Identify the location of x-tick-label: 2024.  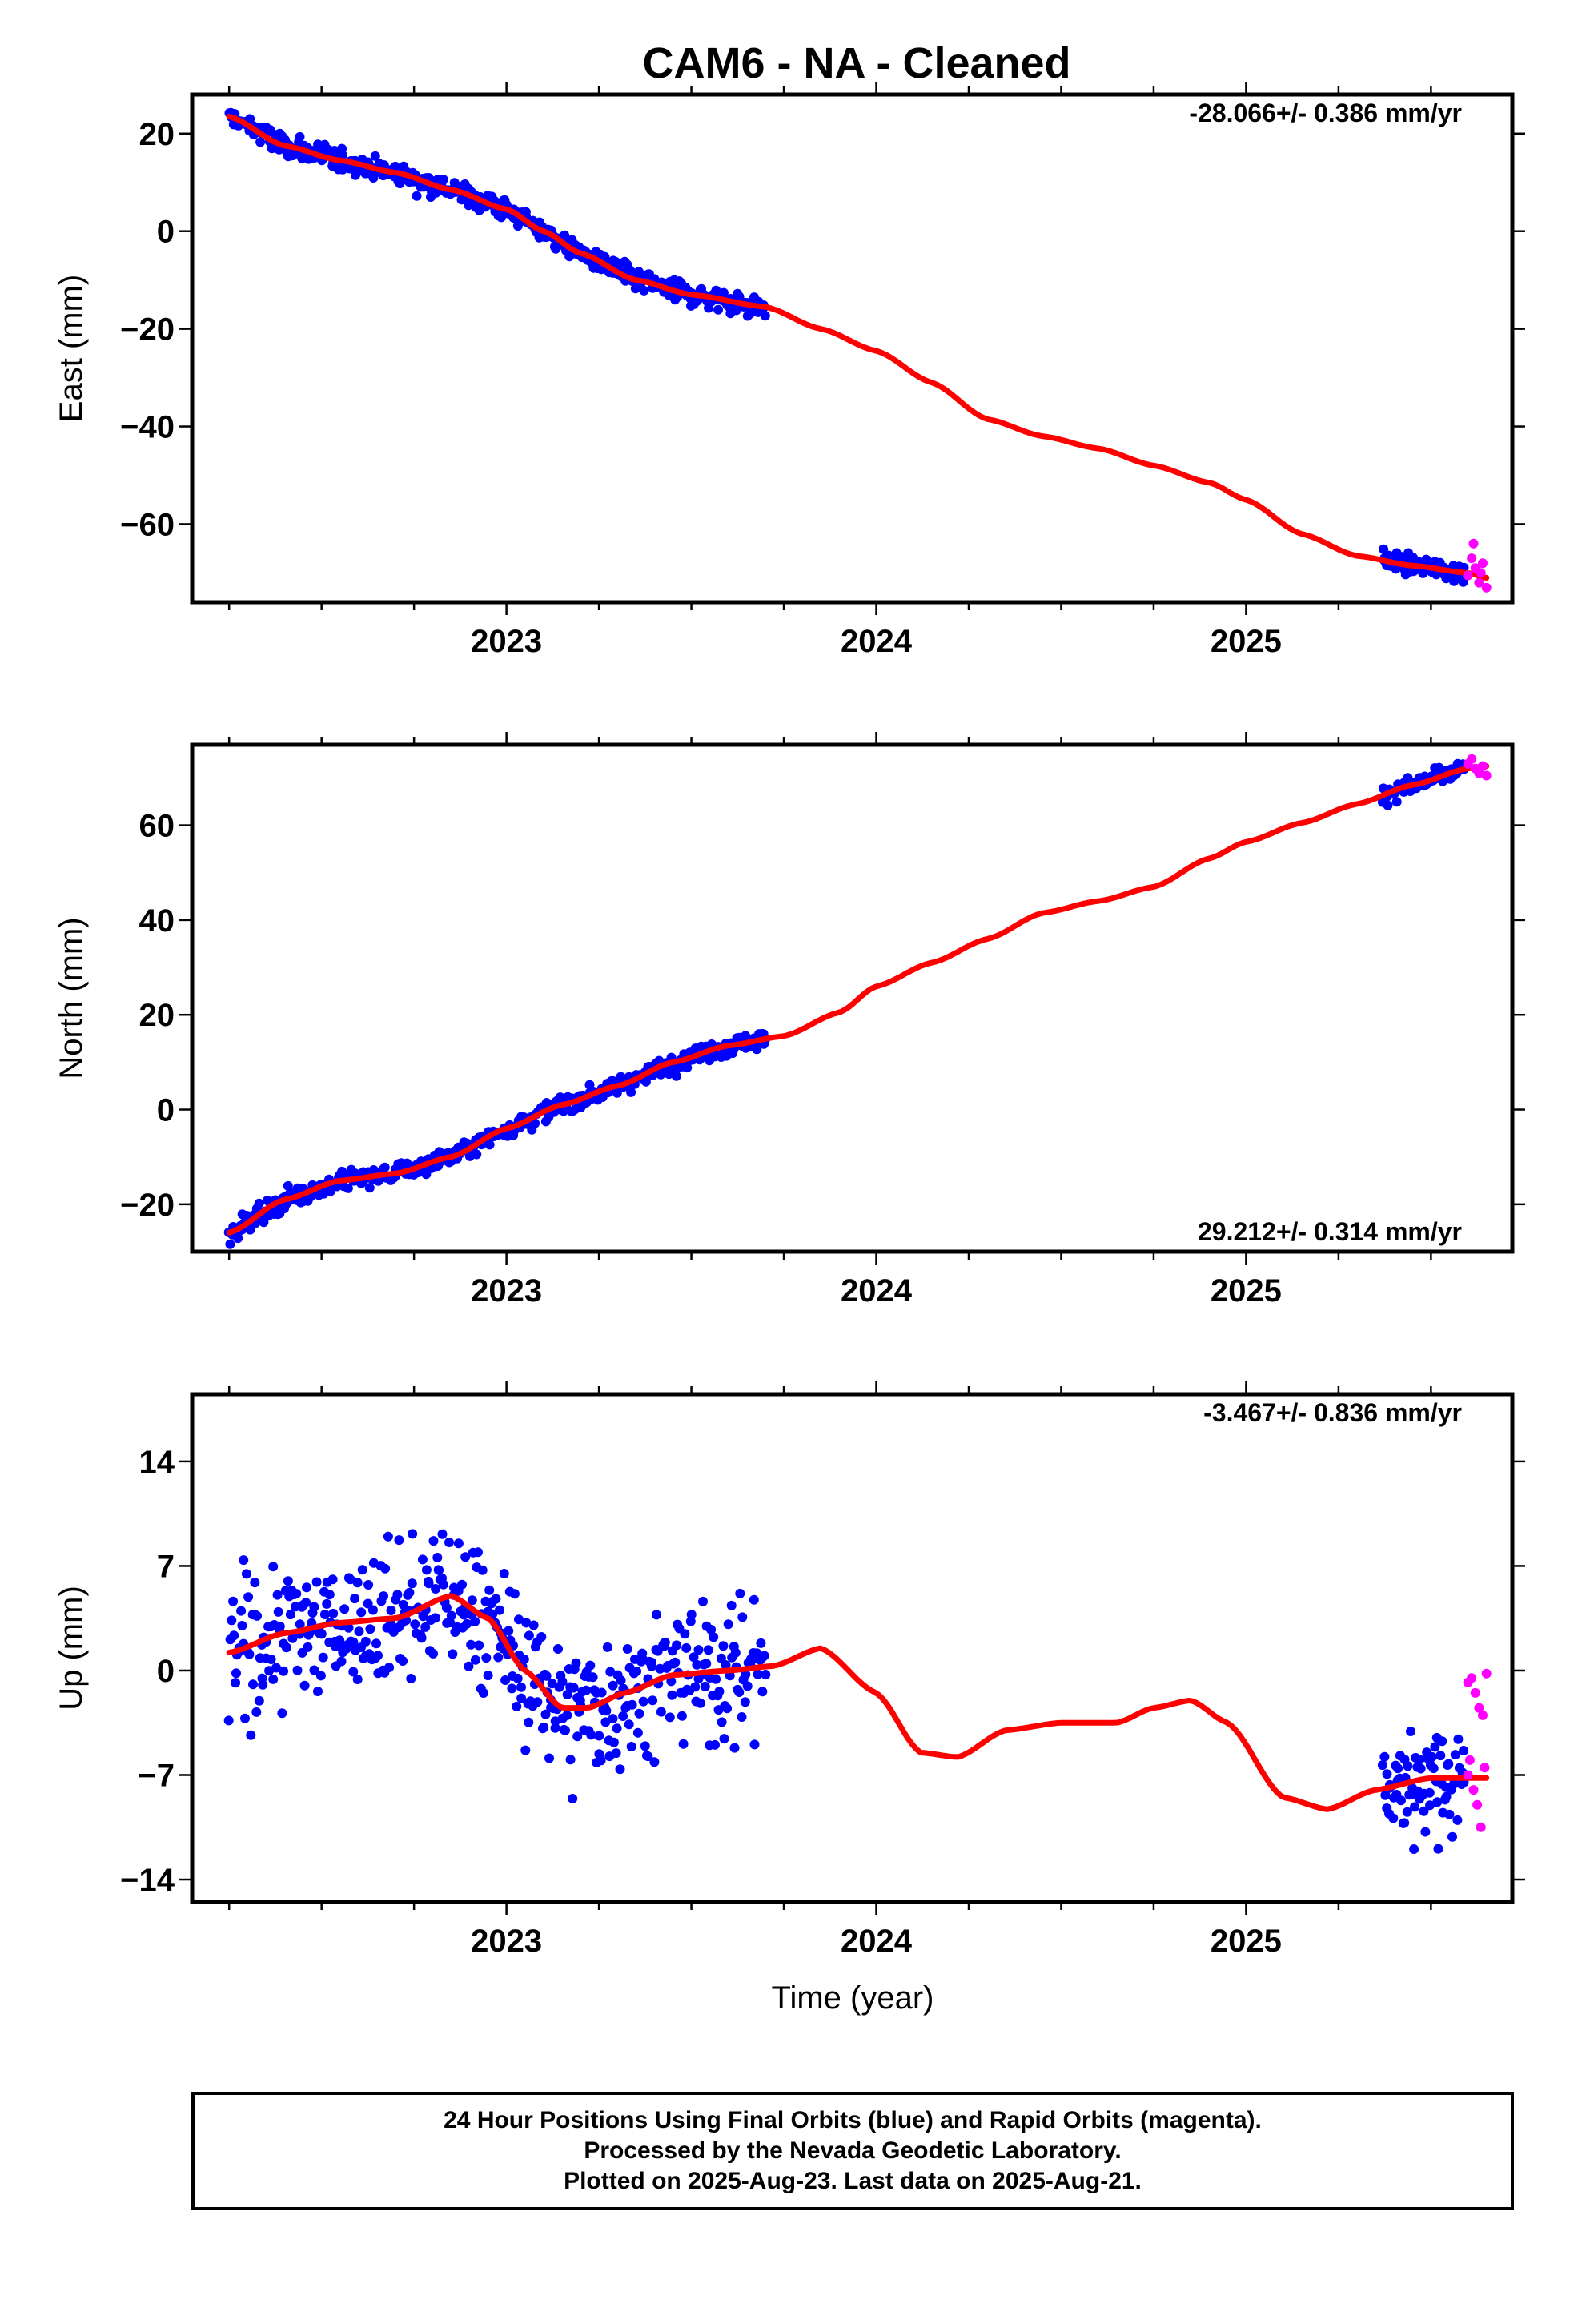
(877, 1291).